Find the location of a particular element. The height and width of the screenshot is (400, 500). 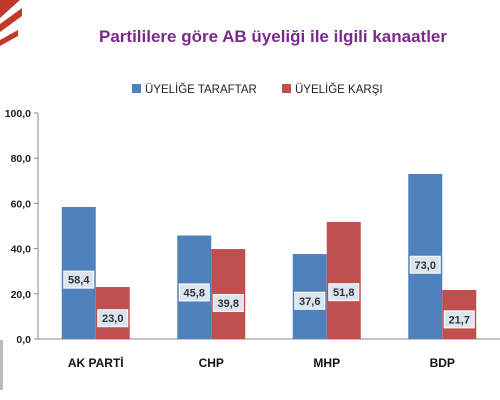

x-tick-label: CHP is located at coordinates (211, 363).